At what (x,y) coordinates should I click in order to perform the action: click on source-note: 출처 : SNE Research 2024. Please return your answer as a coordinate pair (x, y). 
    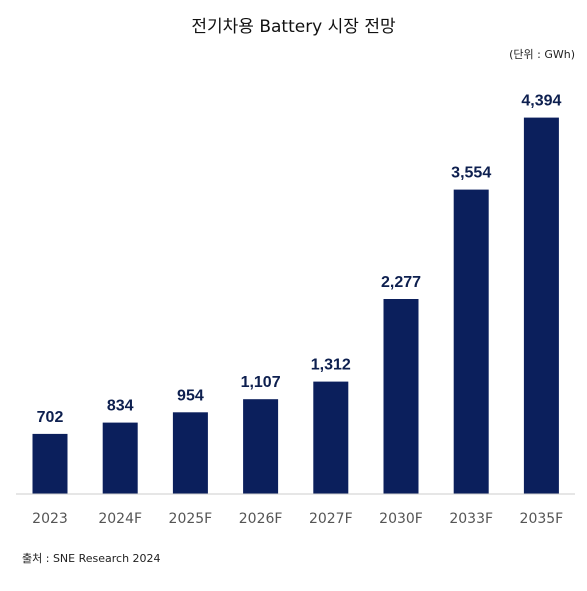
    Looking at the image, I should click on (91, 558).